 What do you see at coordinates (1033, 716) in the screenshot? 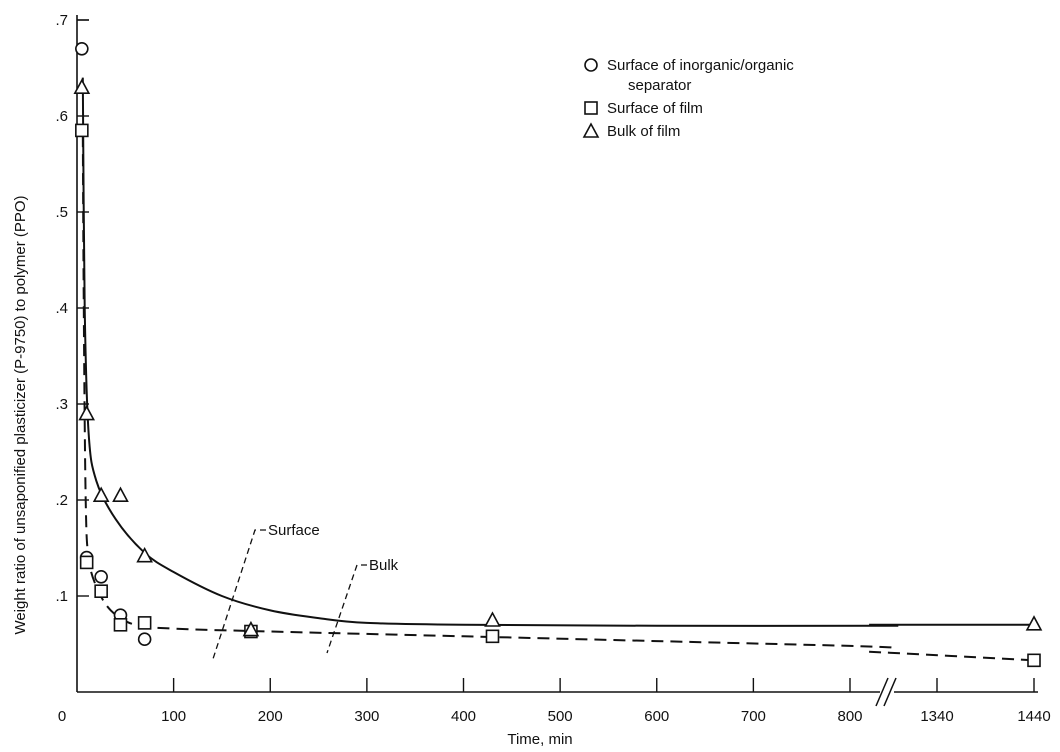
I see `x-tick-label: 1440` at bounding box center [1033, 716].